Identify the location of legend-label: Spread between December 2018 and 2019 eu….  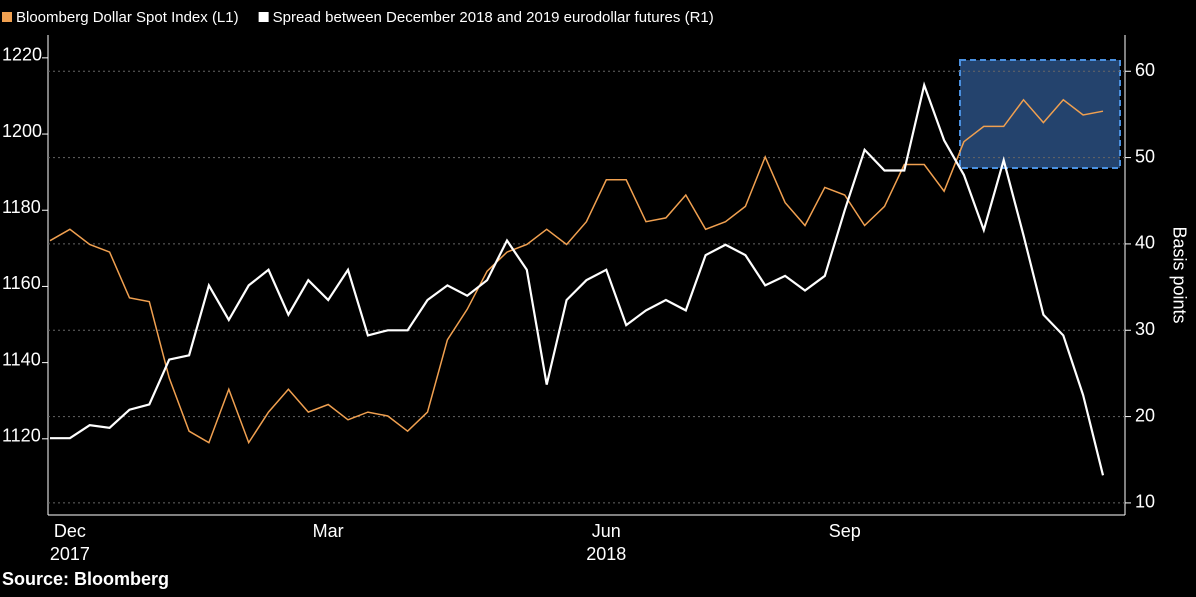
(493, 17).